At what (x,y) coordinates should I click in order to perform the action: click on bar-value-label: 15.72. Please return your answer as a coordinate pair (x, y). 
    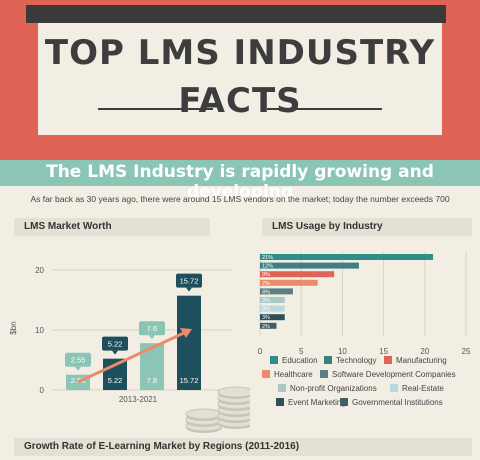
    Looking at the image, I should click on (189, 380).